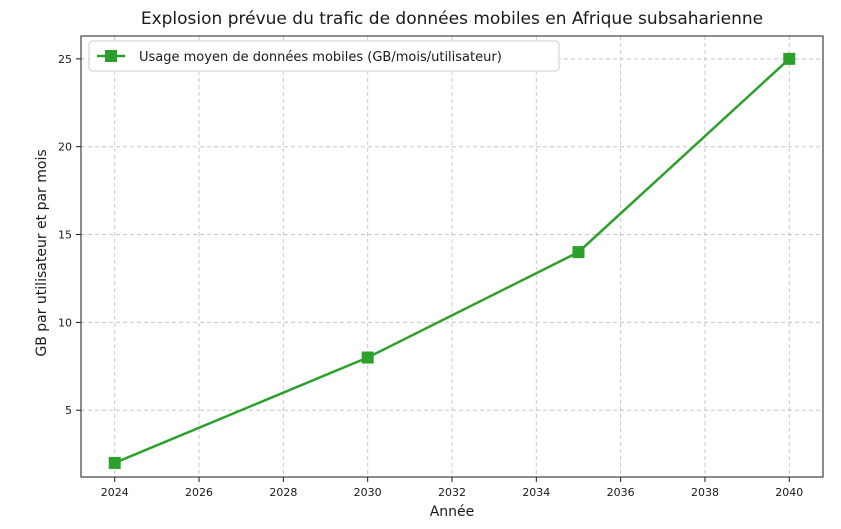 The image size is (841, 529). Describe the element at coordinates (283, 492) in the screenshot. I see `x-tick-label: 2028` at that location.